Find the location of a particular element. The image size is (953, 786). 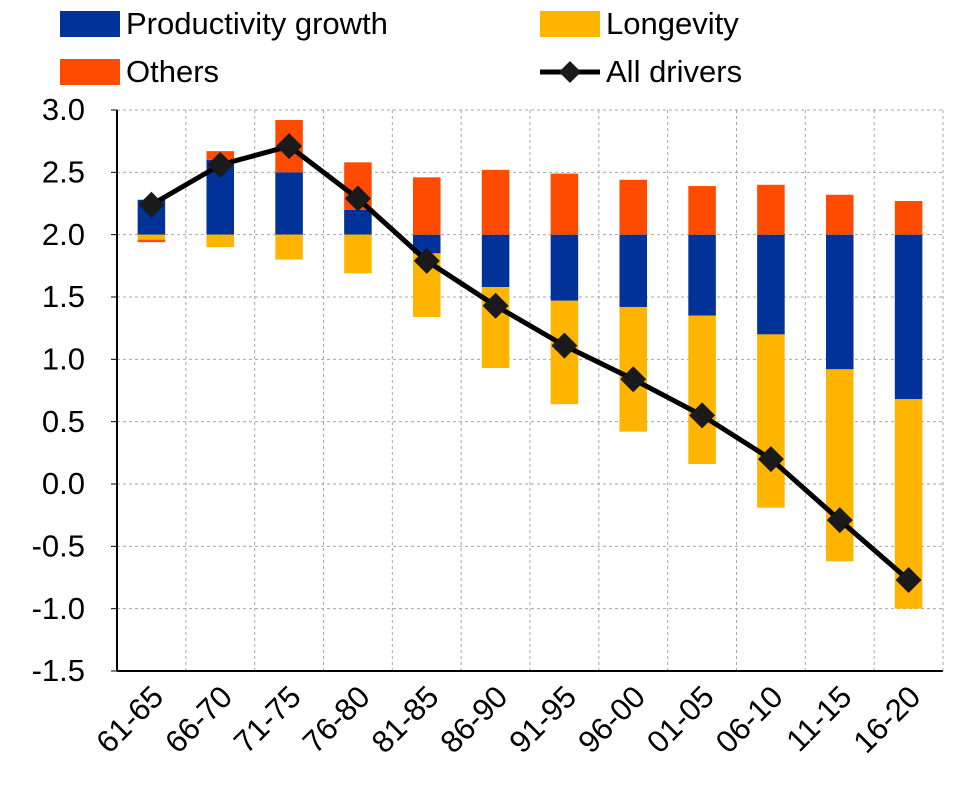

x-tick-label: 66-70 is located at coordinates (198, 719).